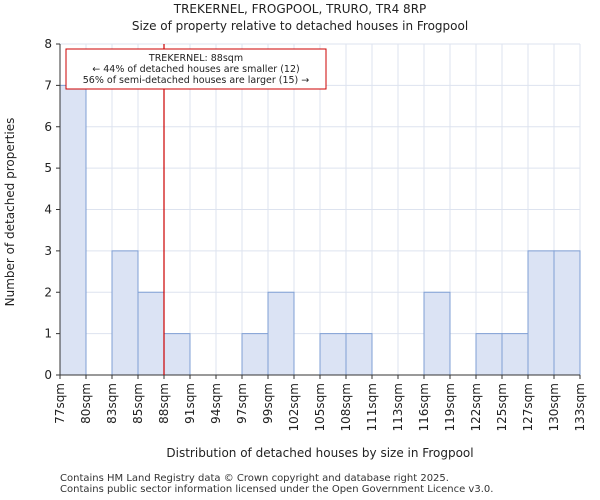  What do you see at coordinates (48, 127) in the screenshot?
I see `y-tick-label: 6` at bounding box center [48, 127].